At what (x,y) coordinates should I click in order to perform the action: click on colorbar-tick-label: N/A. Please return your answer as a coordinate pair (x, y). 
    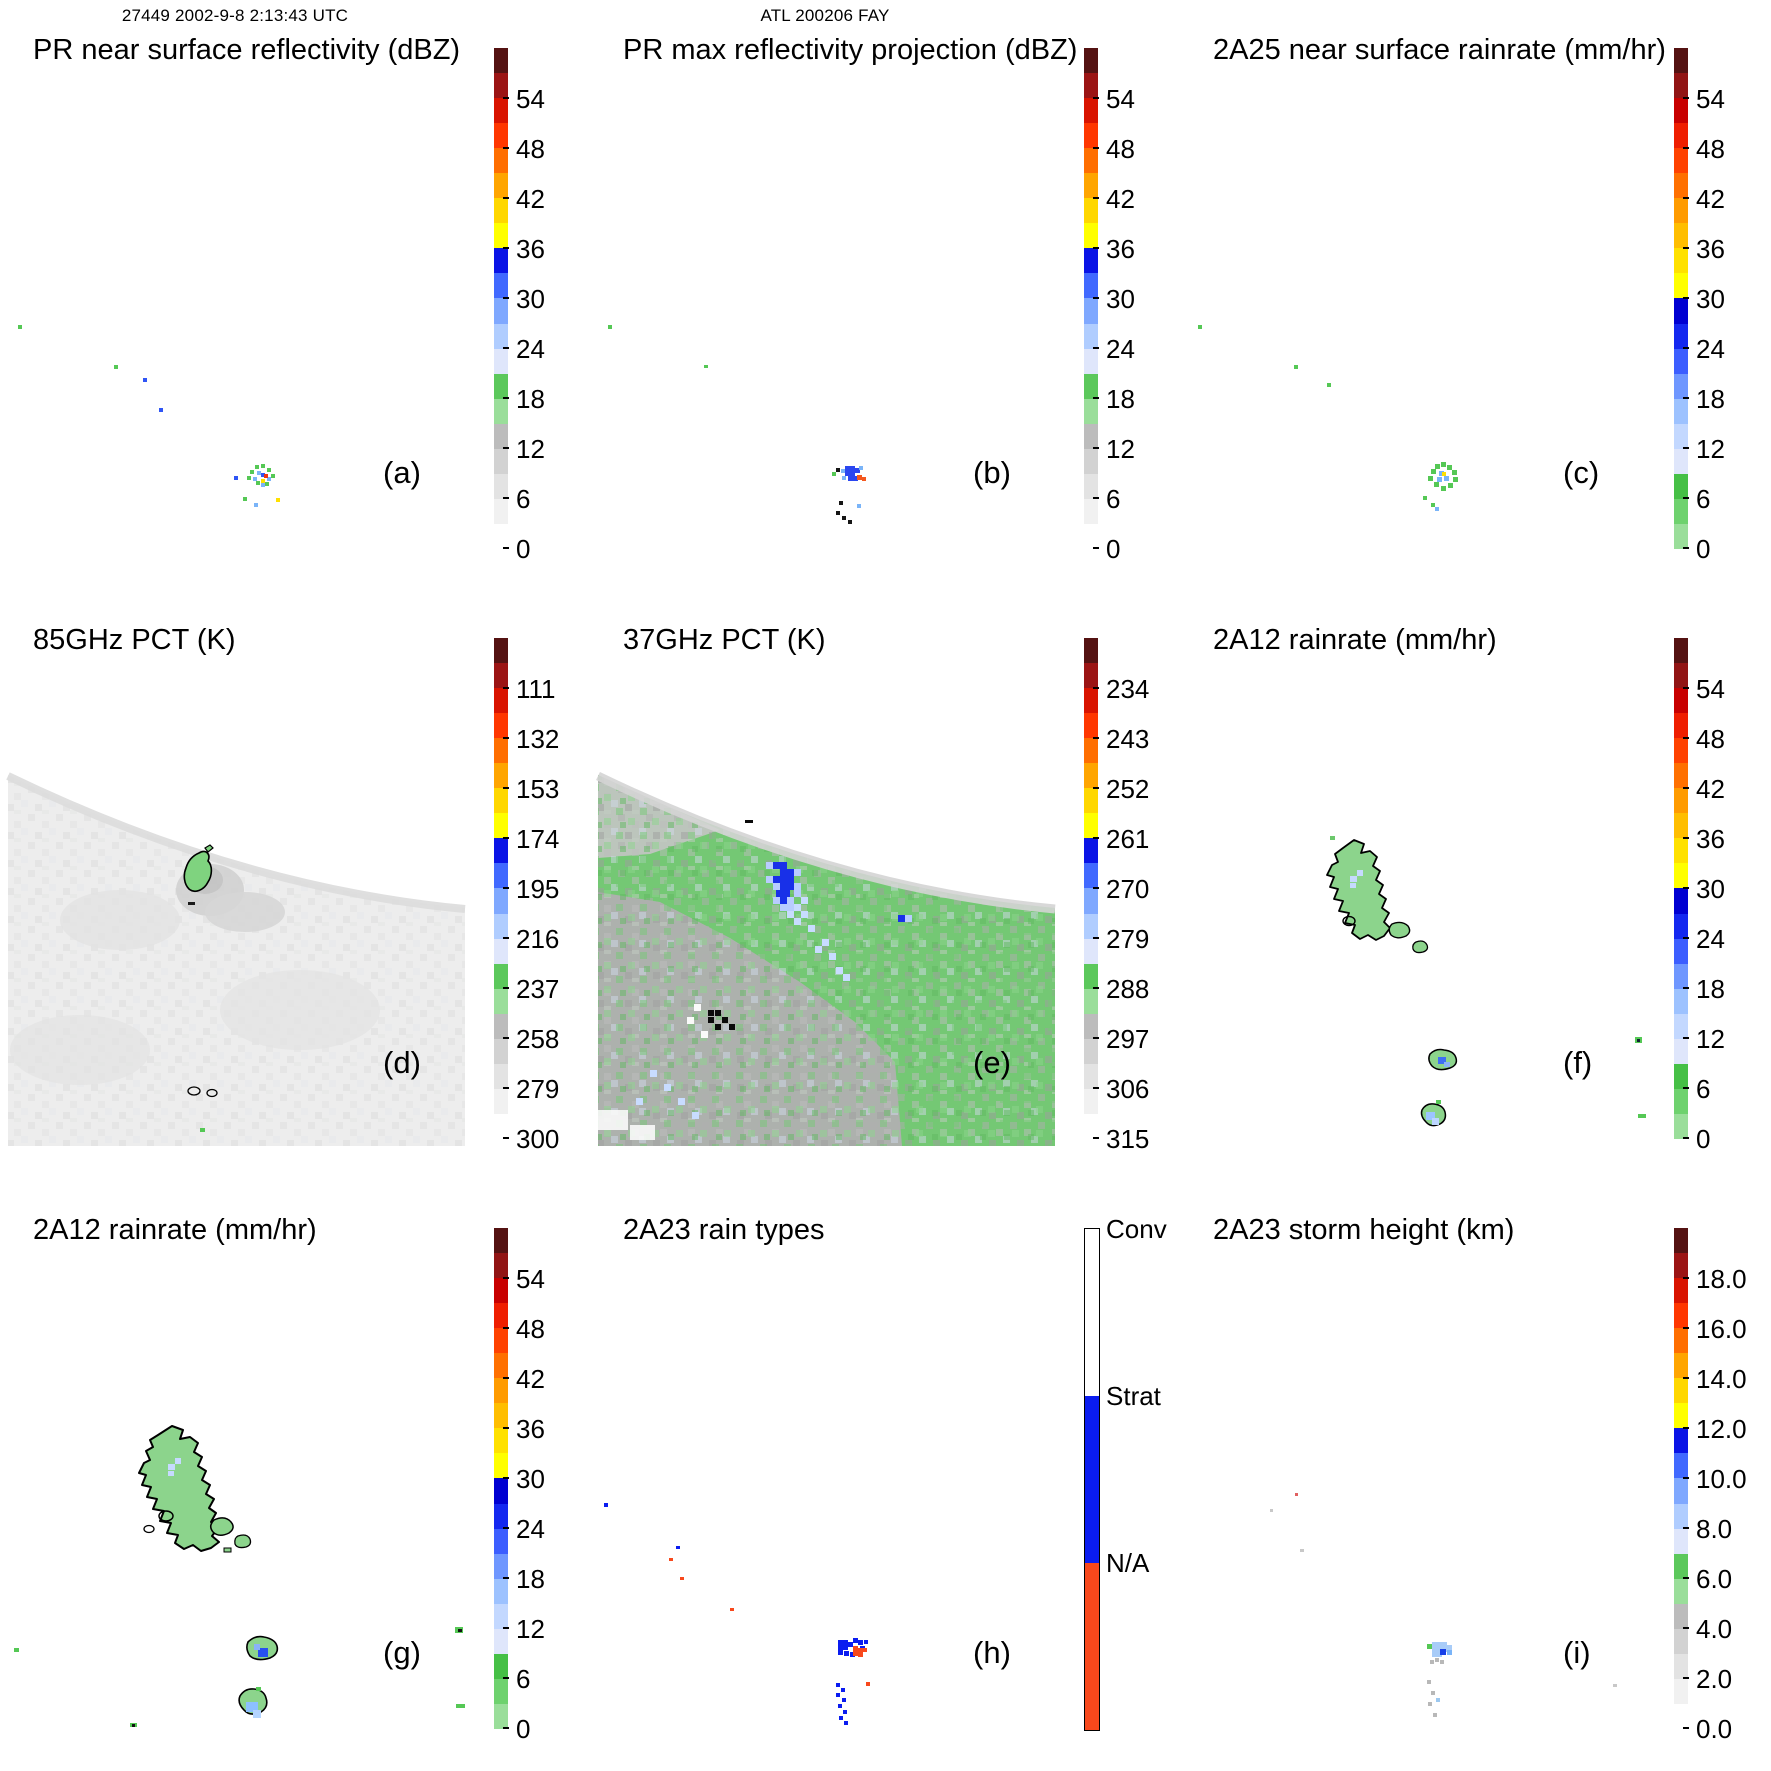
    Looking at the image, I should click on (1128, 1563).